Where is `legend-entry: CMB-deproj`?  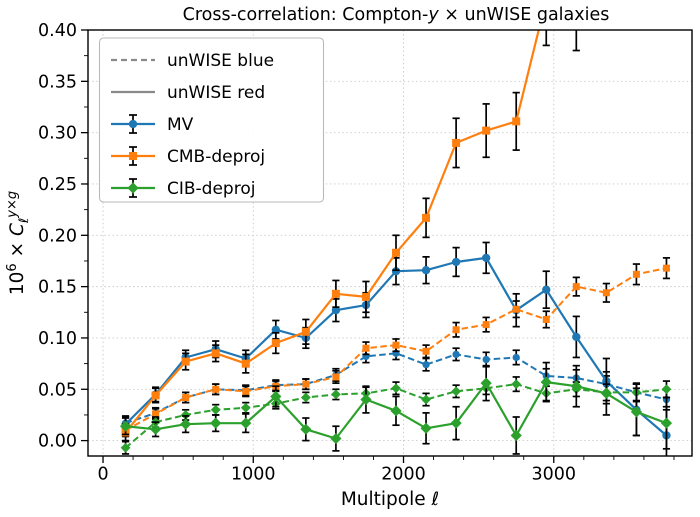
legend-entry: CMB-deproj is located at coordinates (188, 156).